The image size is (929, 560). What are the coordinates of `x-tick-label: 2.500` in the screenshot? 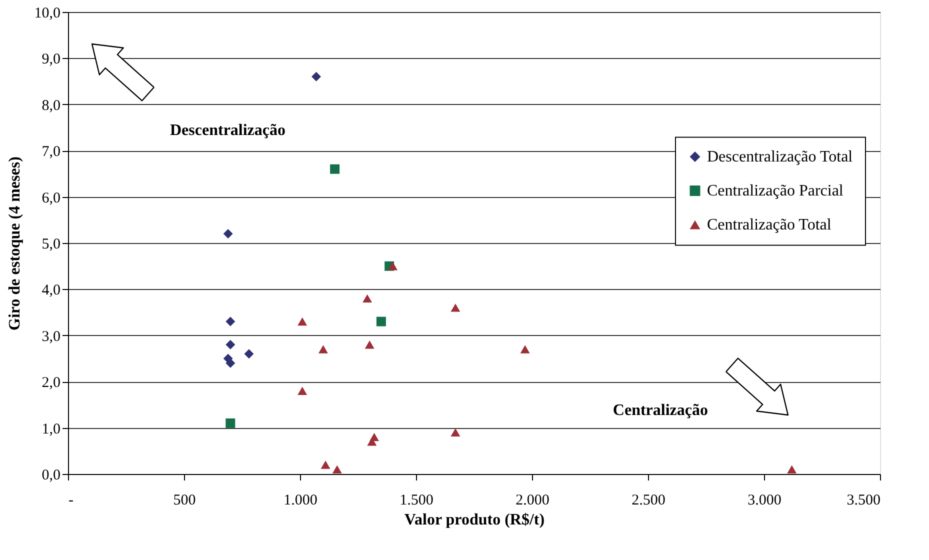 It's located at (649, 500).